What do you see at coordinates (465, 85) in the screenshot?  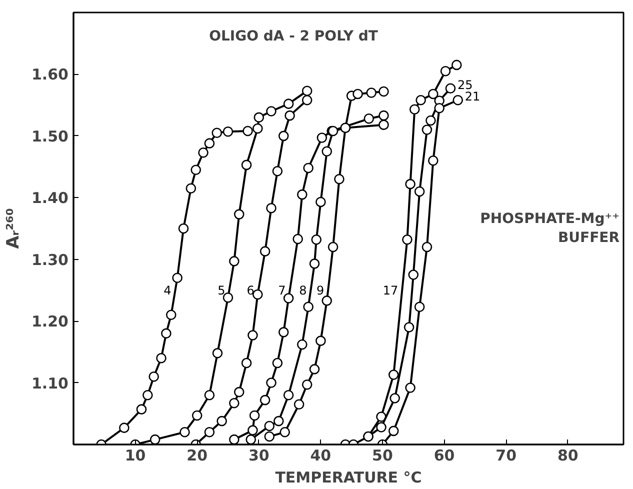 I see `series-label: 25` at bounding box center [465, 85].